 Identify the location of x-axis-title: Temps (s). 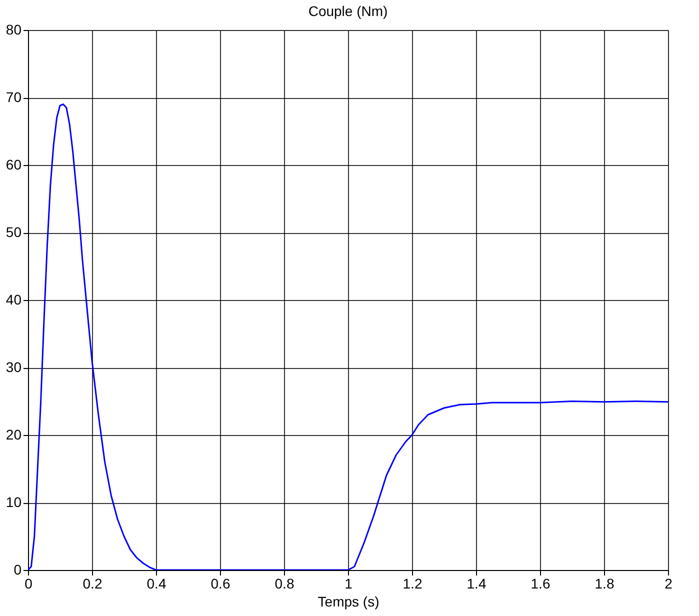
(349, 602).